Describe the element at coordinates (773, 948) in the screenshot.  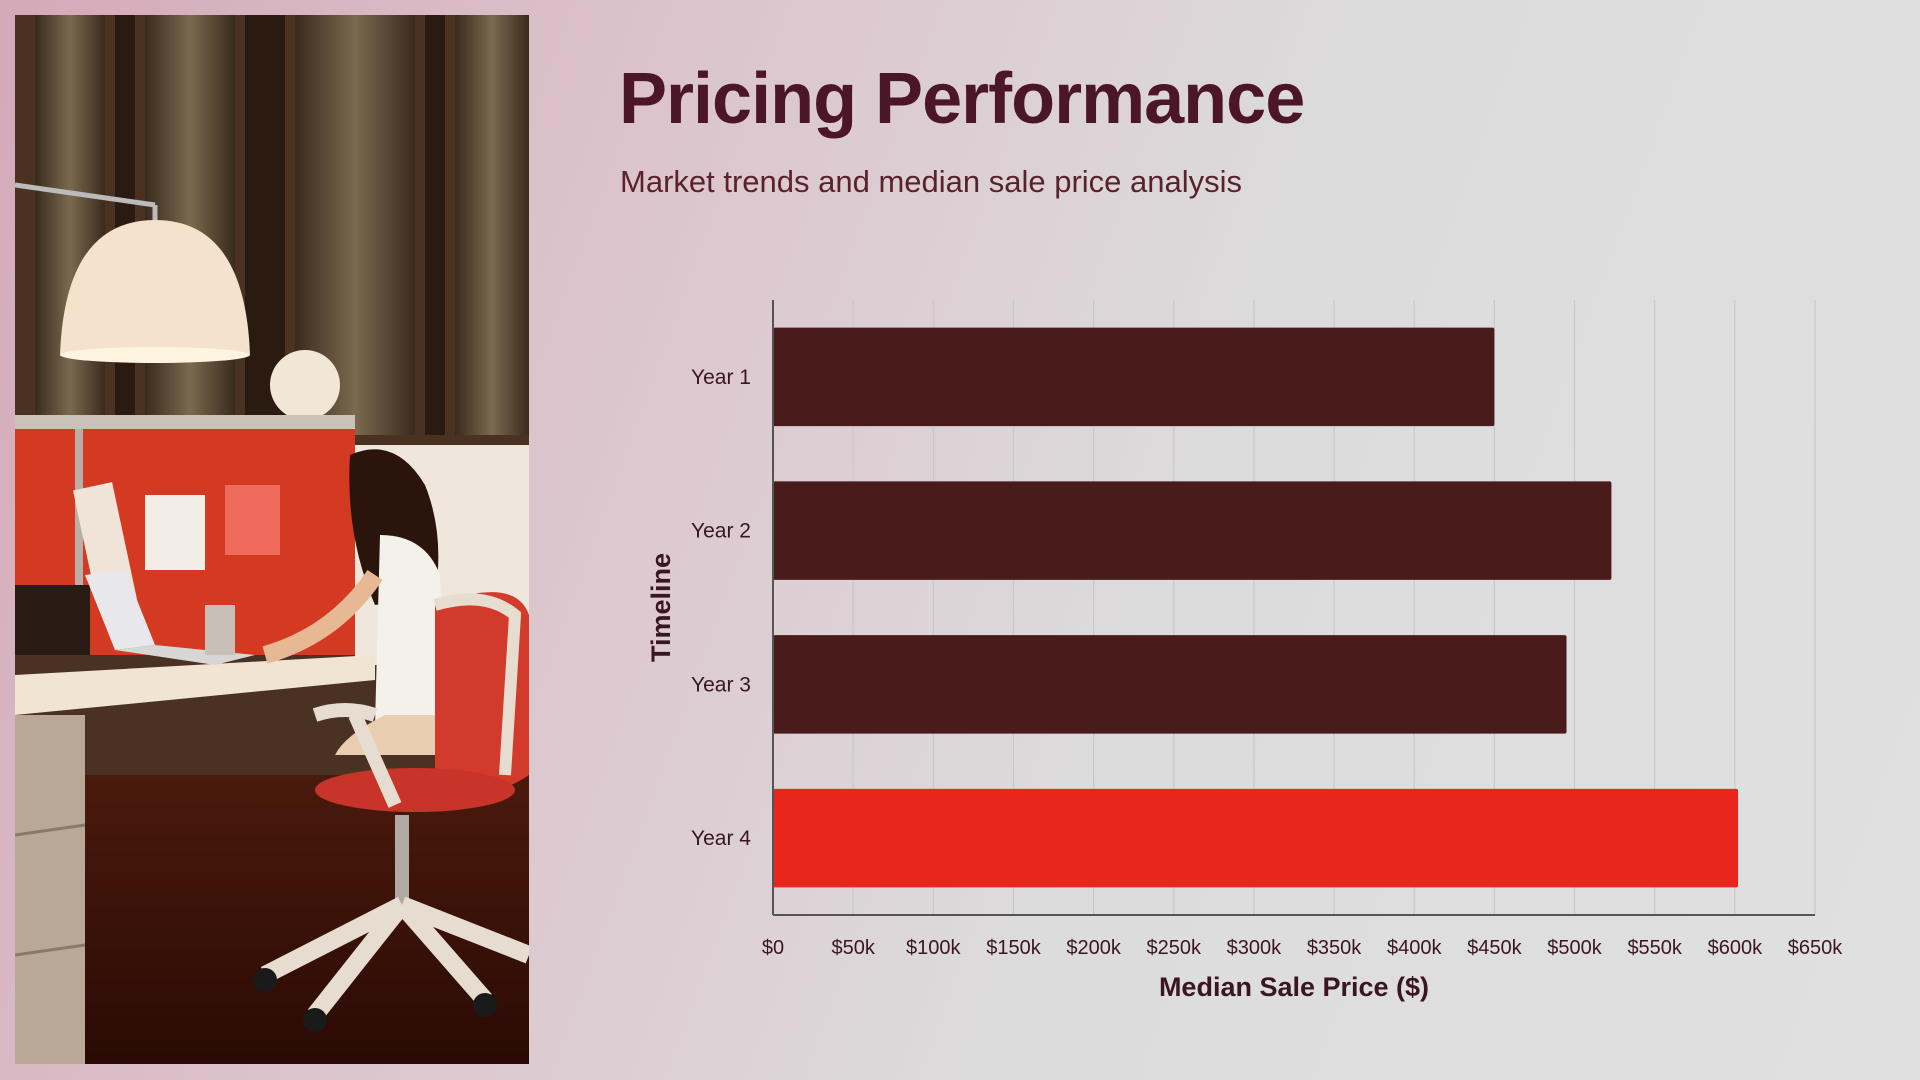
I see `x-tick-label: $0` at that location.